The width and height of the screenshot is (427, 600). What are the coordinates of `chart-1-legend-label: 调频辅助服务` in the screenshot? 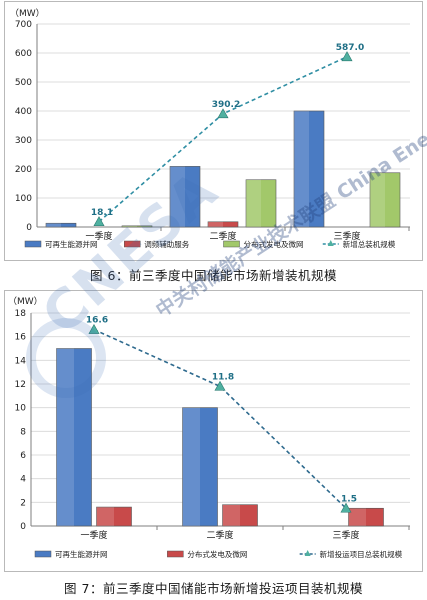 It's located at (166, 244).